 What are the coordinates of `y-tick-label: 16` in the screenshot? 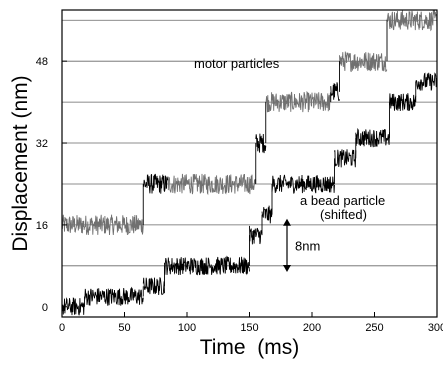 It's located at (42, 226).